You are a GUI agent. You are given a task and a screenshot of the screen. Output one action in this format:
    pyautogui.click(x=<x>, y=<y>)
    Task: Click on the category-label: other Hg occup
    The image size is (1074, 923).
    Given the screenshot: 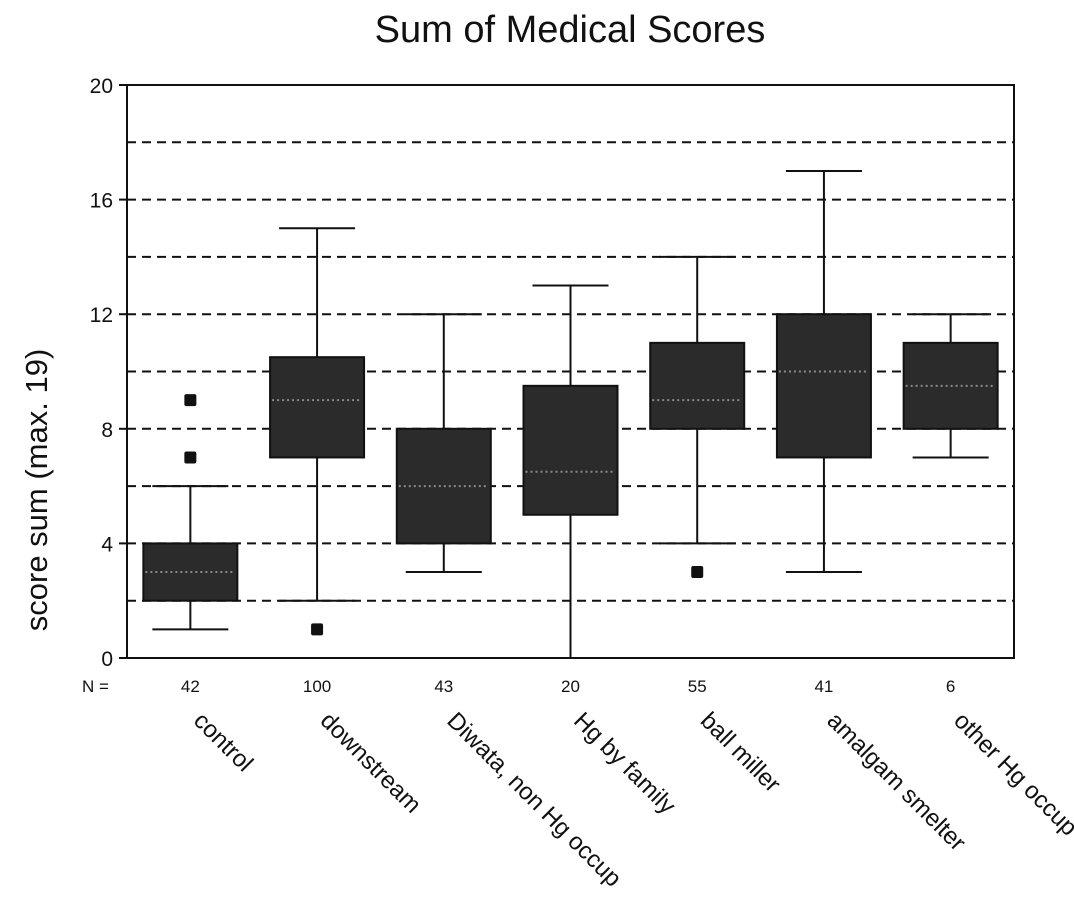 What is the action you would take?
    pyautogui.click(x=1011, y=774)
    